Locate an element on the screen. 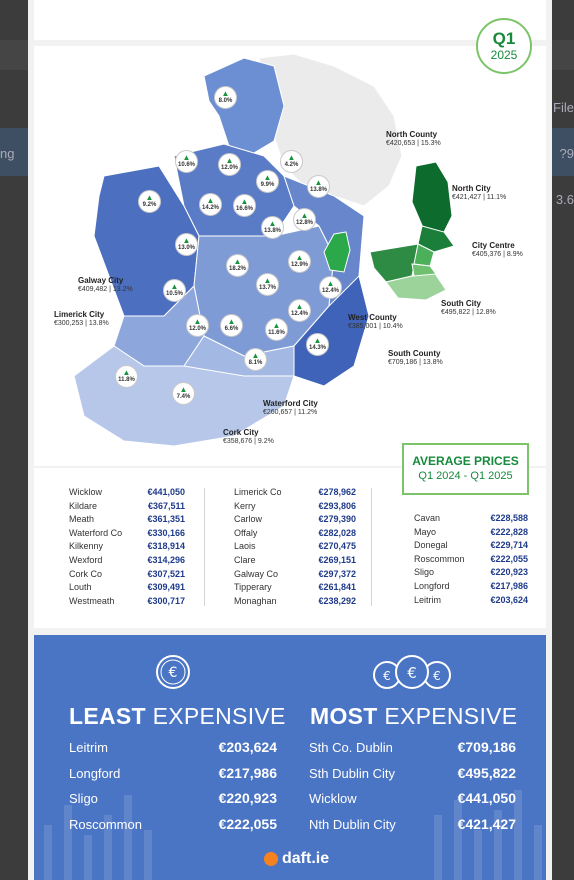  label-south-city: South City €495,822 | 12.8% is located at coordinates (468, 307).